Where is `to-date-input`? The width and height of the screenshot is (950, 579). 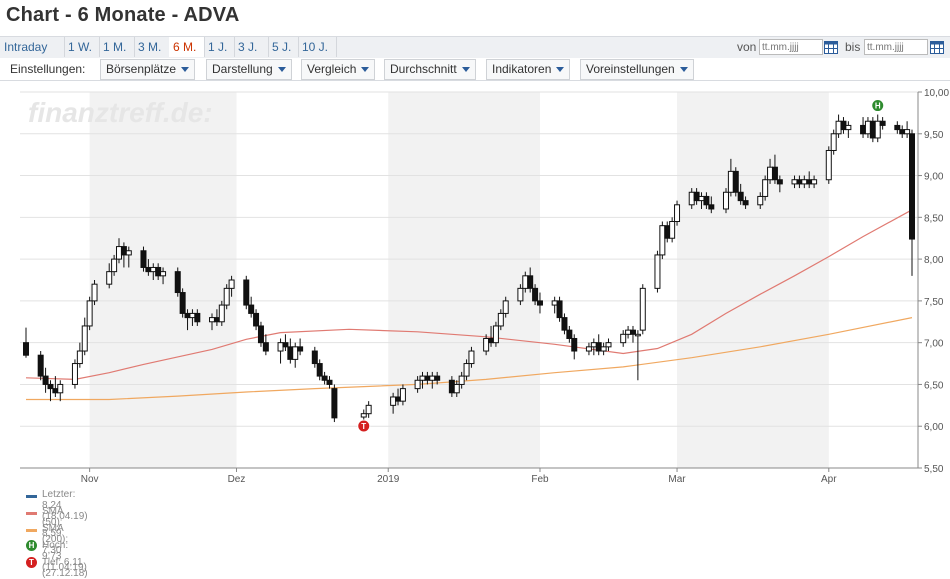 to-date-input is located at coordinates (896, 47).